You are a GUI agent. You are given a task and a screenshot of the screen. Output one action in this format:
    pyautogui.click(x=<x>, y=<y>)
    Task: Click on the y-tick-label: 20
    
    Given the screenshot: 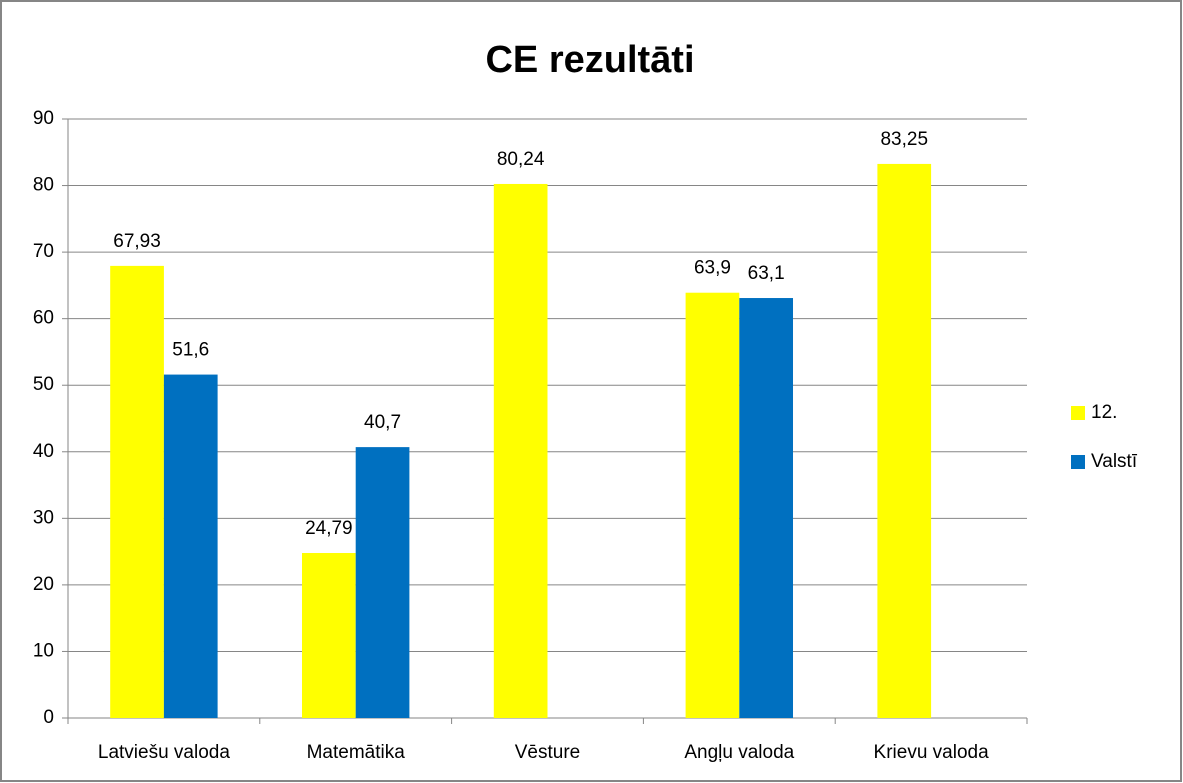 What is the action you would take?
    pyautogui.click(x=43, y=584)
    